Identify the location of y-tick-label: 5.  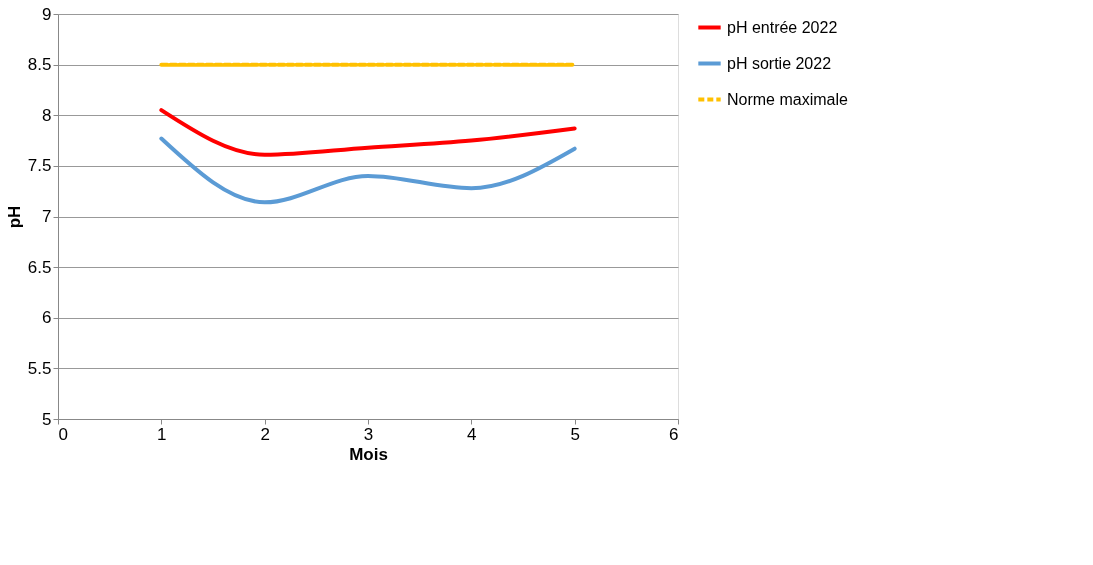
(47, 419).